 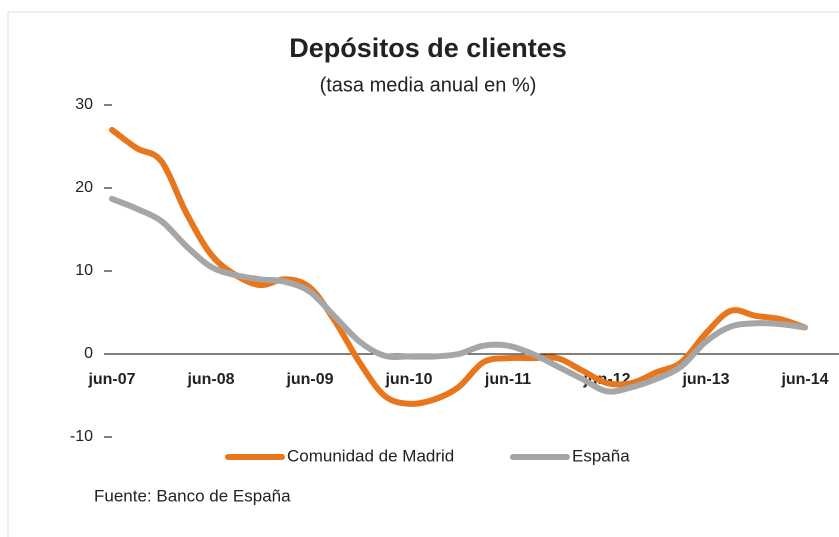 What do you see at coordinates (81, 436) in the screenshot?
I see `y-tick-label: -10` at bounding box center [81, 436].